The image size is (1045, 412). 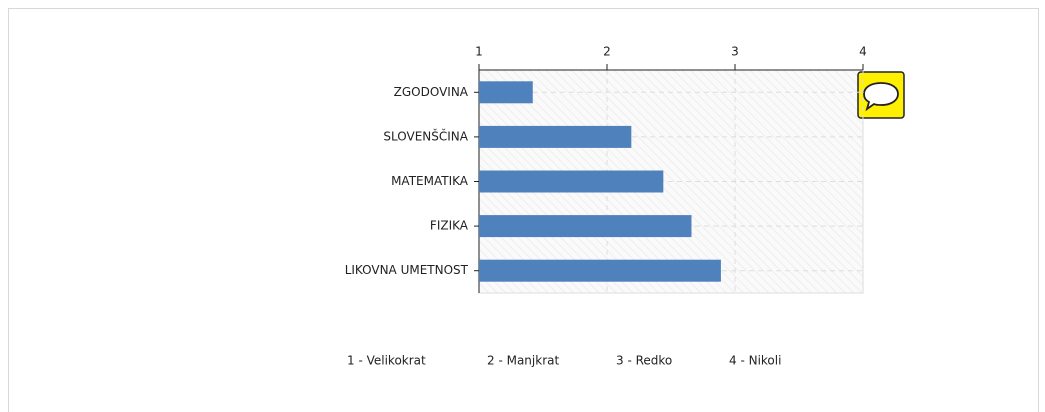 I want to click on y-tick-label: LIKOVNA UMETNOST, so click(x=407, y=270).